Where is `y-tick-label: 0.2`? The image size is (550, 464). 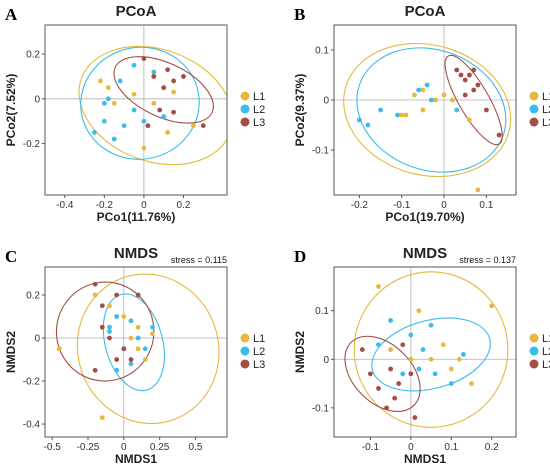 y-tick-label: 0.2 is located at coordinates (33, 55).